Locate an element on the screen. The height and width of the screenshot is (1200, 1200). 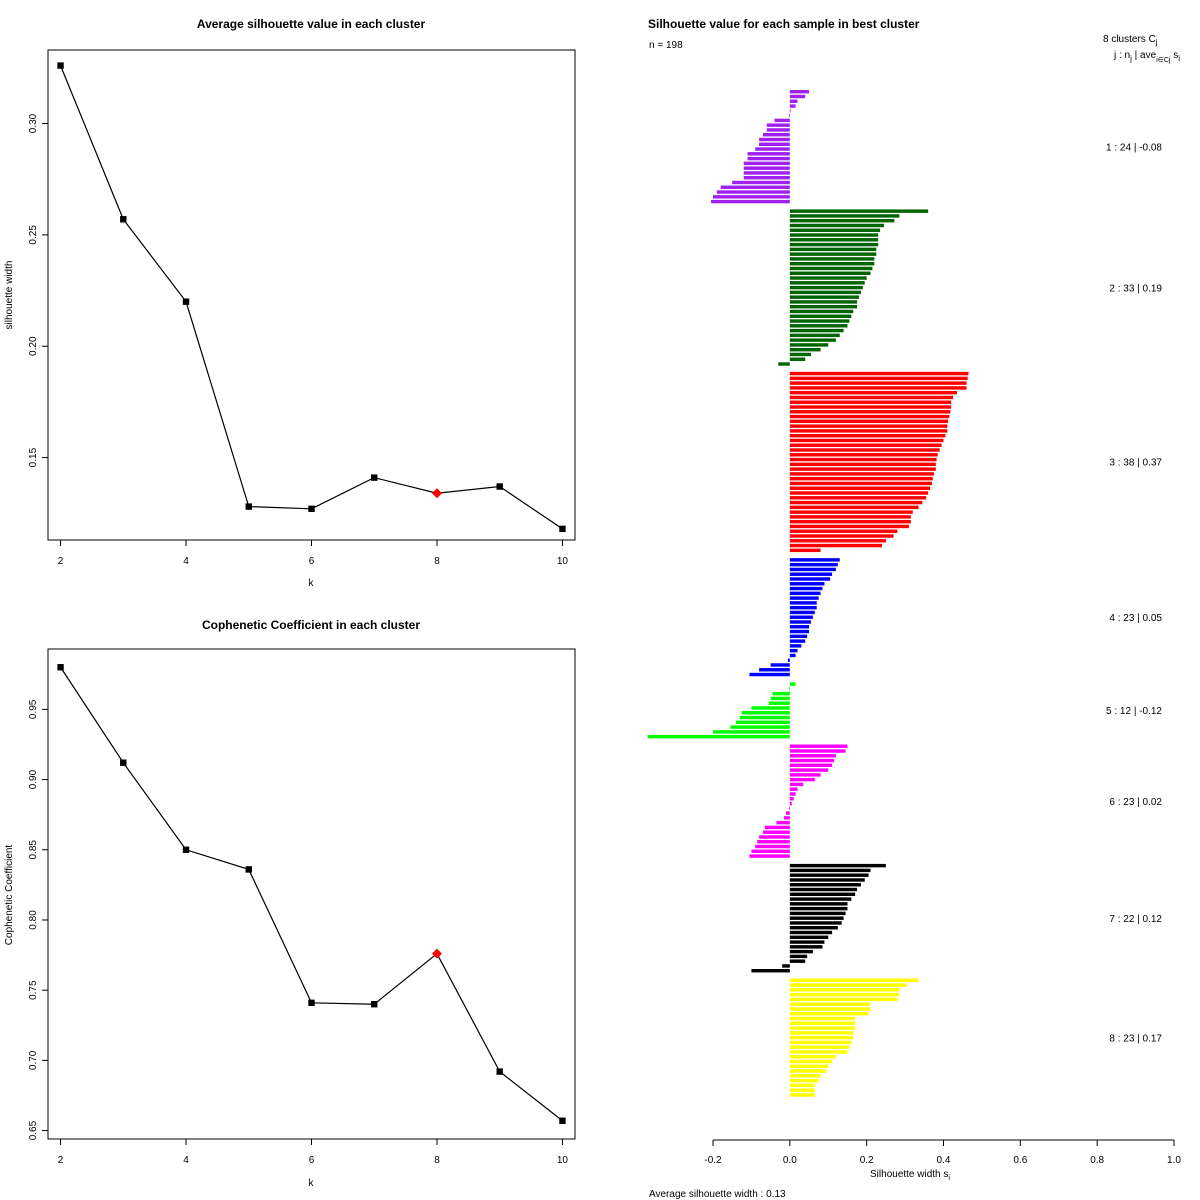
coph-y-tick-label: 0.65 is located at coordinates (33, 1130).